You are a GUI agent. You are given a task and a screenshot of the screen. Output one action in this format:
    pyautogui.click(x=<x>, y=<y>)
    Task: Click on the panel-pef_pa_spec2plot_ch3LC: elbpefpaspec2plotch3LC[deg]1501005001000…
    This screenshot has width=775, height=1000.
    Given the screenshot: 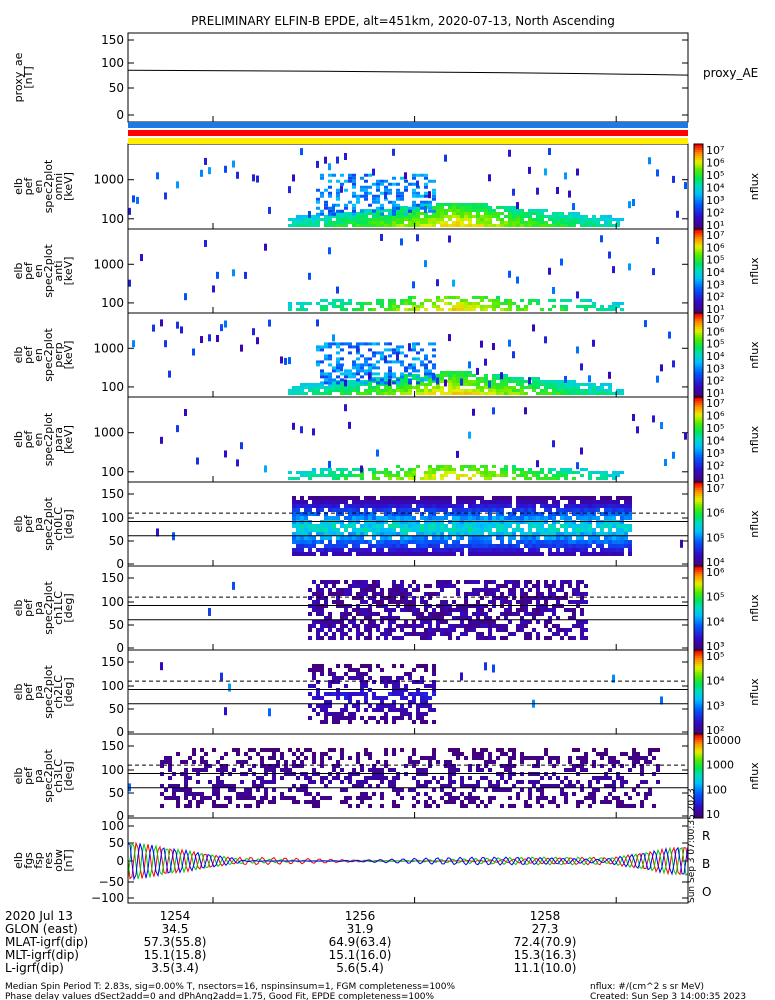 What is the action you would take?
    pyautogui.click(x=386, y=778)
    